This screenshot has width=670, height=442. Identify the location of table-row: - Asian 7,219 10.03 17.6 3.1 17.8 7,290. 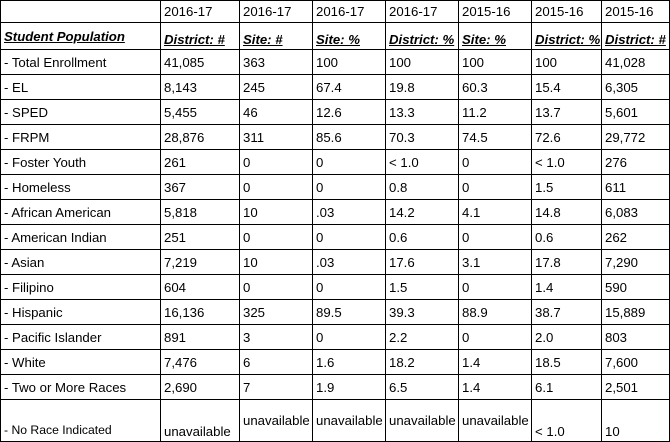
(335, 262).